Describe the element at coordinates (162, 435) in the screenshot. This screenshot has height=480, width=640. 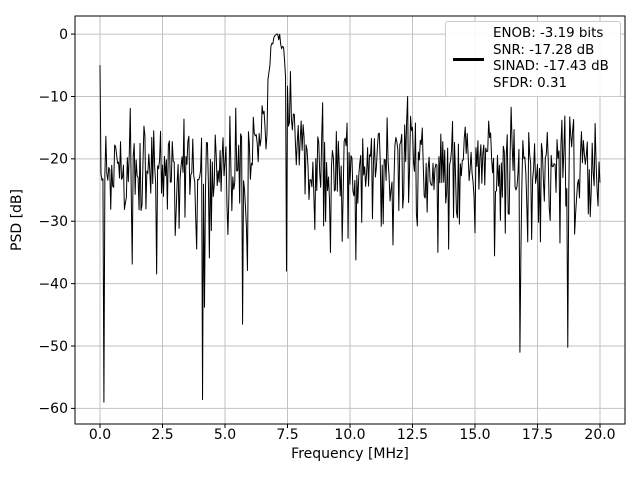
I see `x-tick-label: 2.5` at that location.